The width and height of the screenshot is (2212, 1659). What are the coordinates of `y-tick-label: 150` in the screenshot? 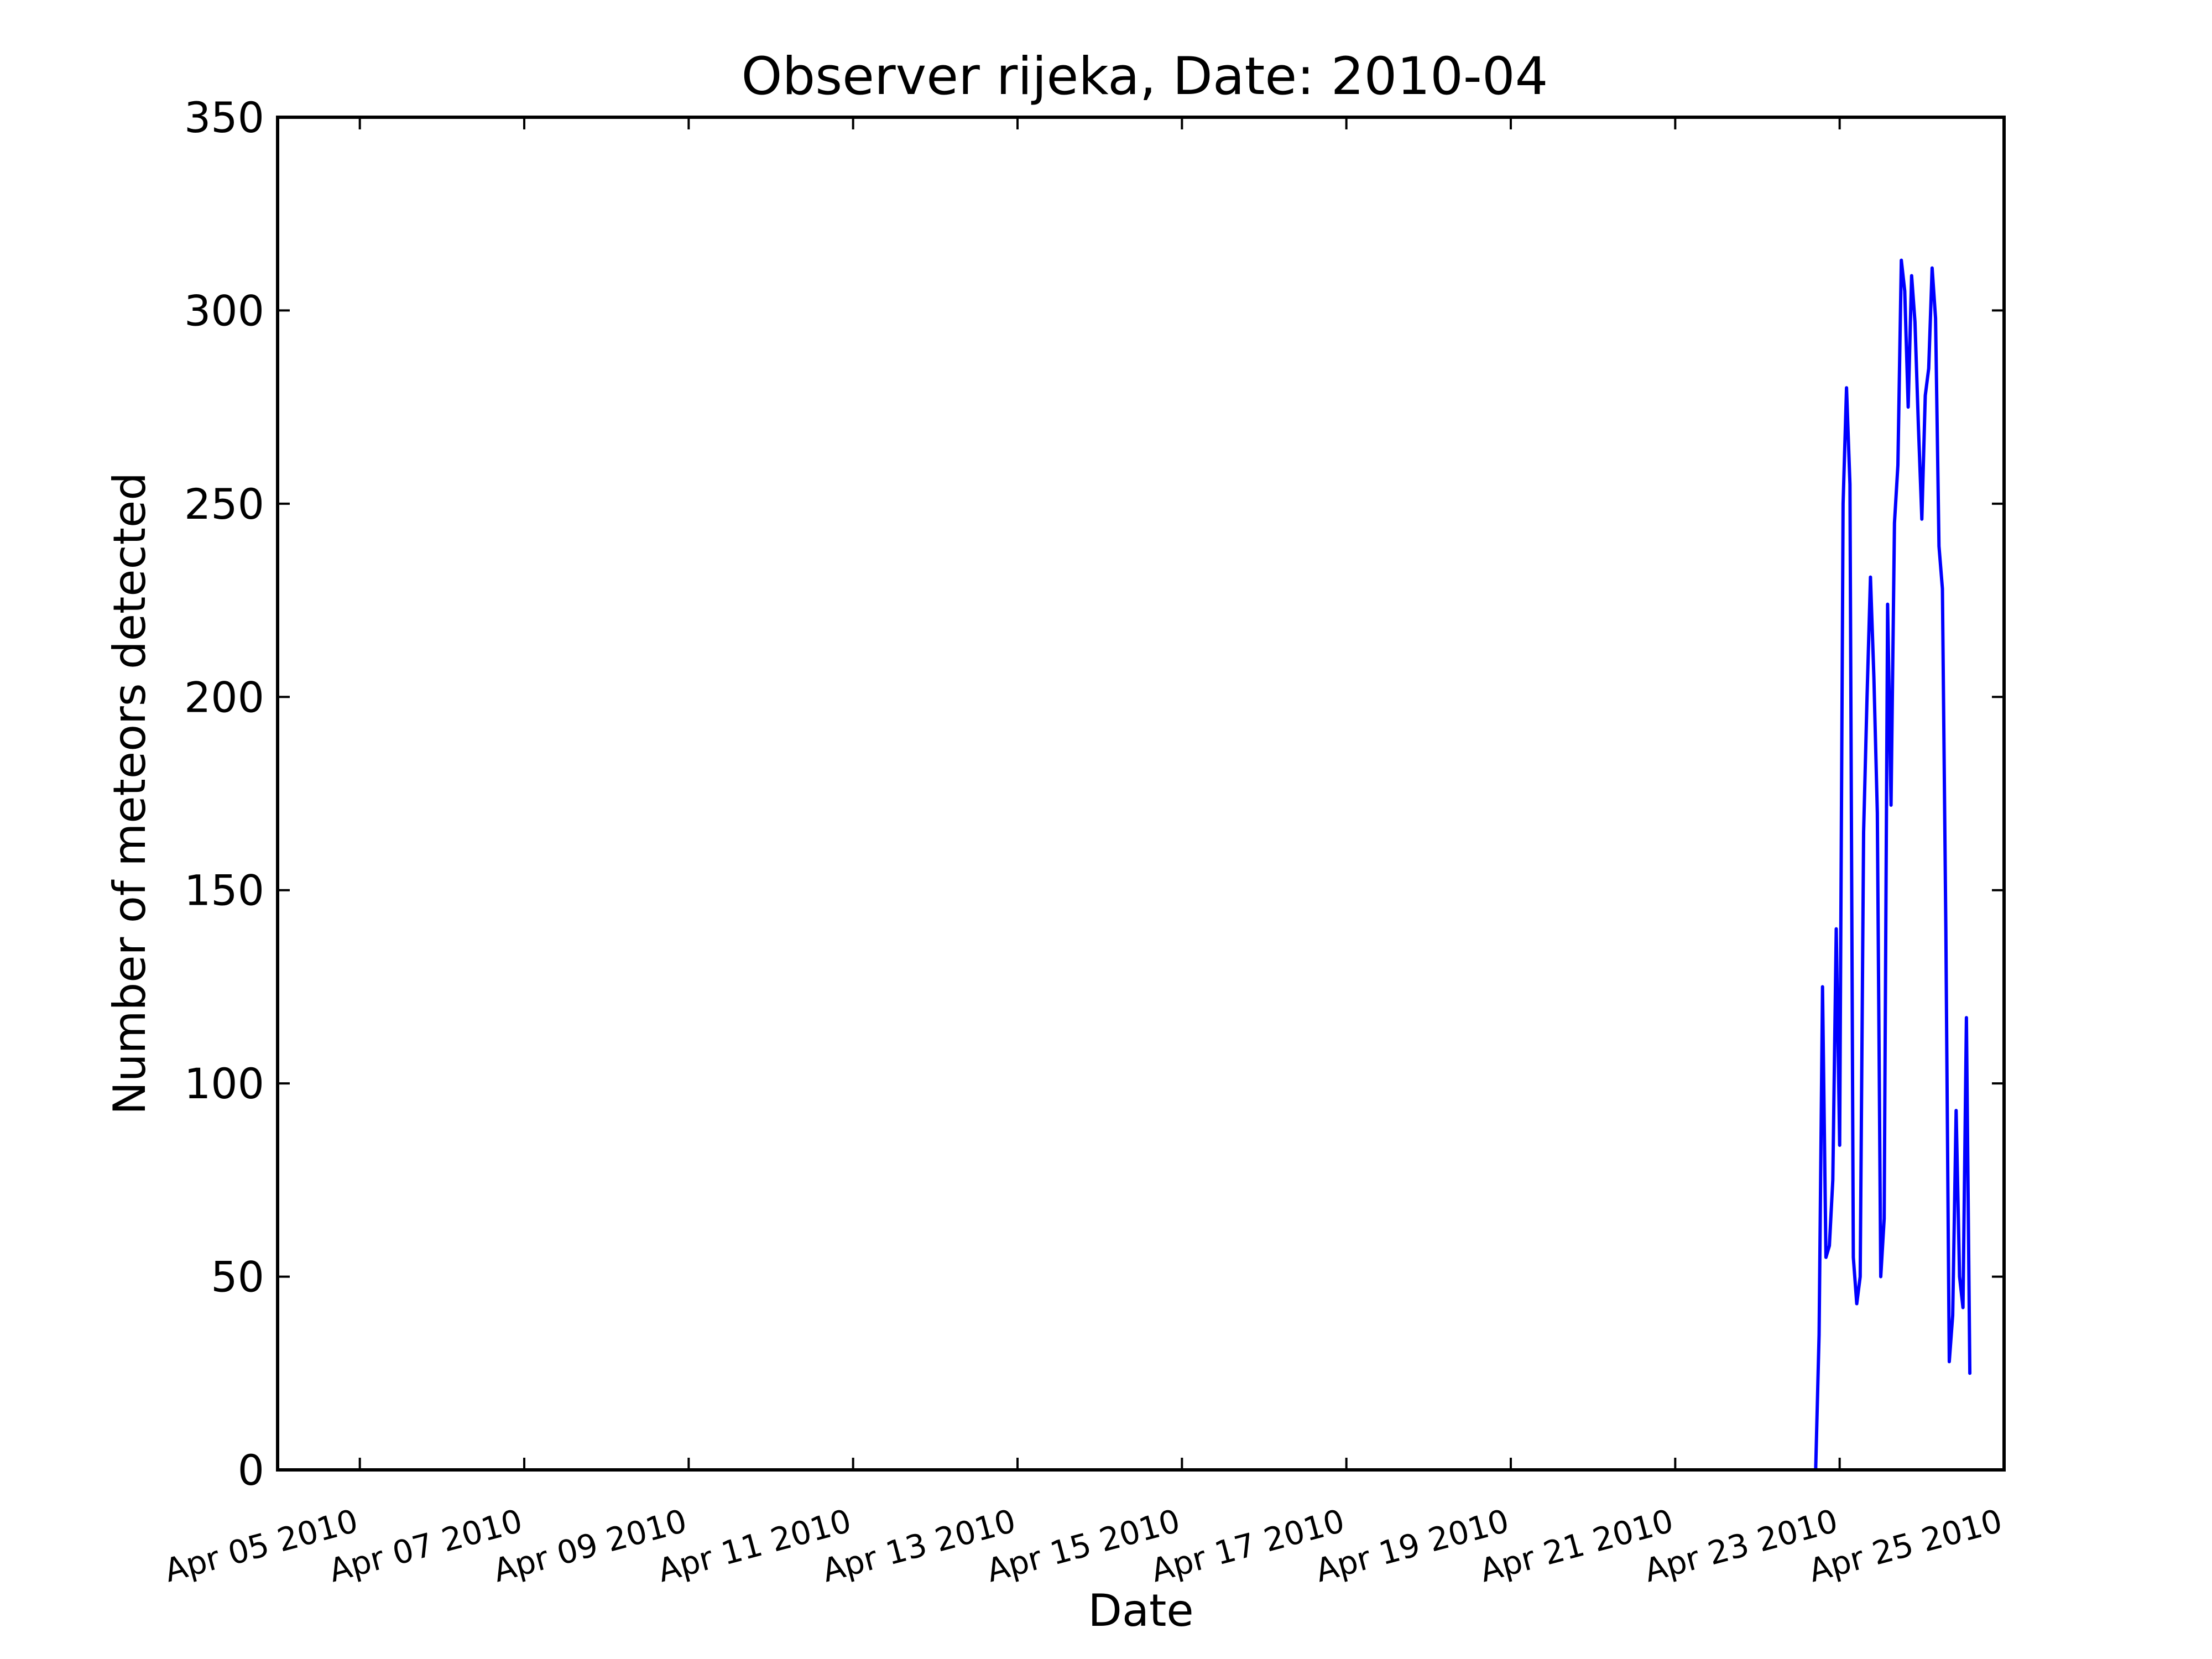 It's located at (224, 891).